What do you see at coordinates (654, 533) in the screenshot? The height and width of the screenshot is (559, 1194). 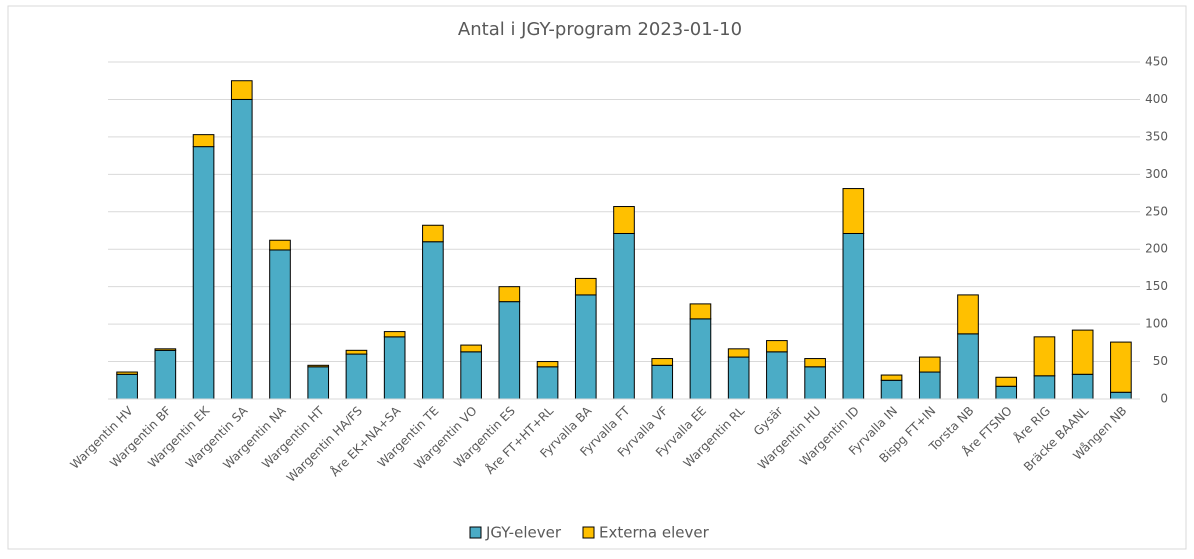 I see `legend-label: Externa elever` at bounding box center [654, 533].